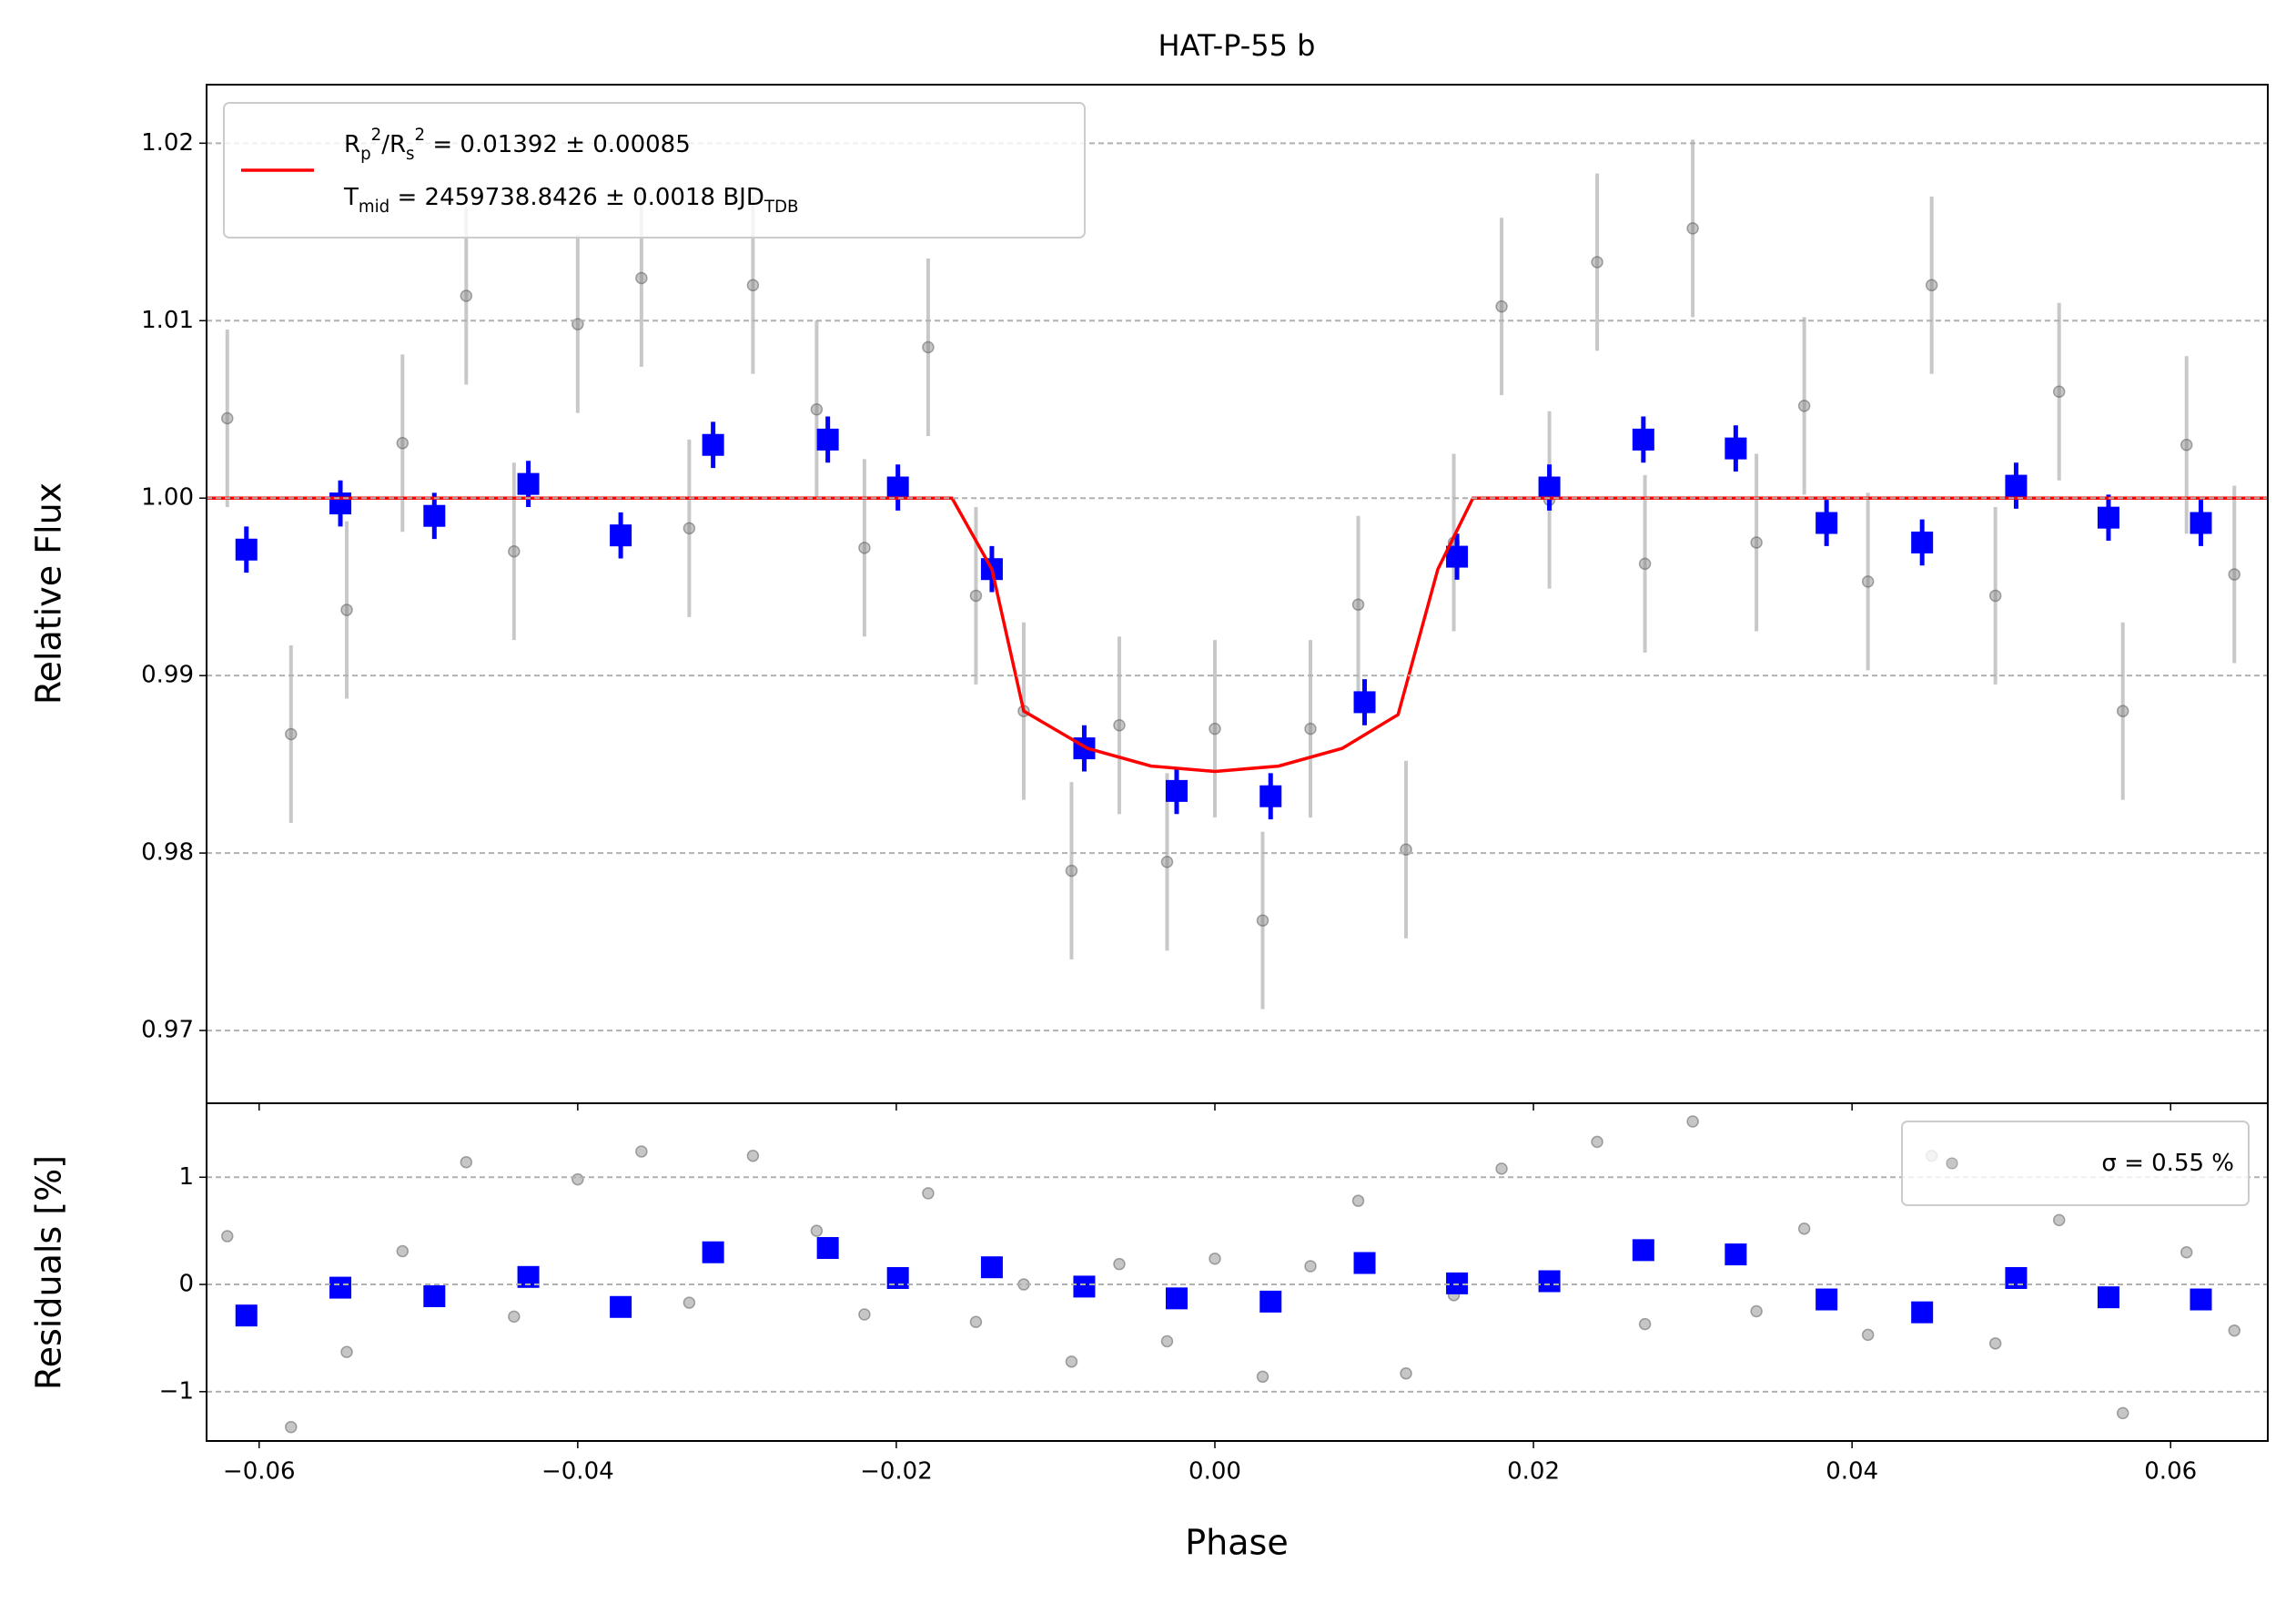 Image resolution: width=2296 pixels, height=1603 pixels. What do you see at coordinates (1852, 1472) in the screenshot?
I see `x-tick-label: 0.04` at bounding box center [1852, 1472].